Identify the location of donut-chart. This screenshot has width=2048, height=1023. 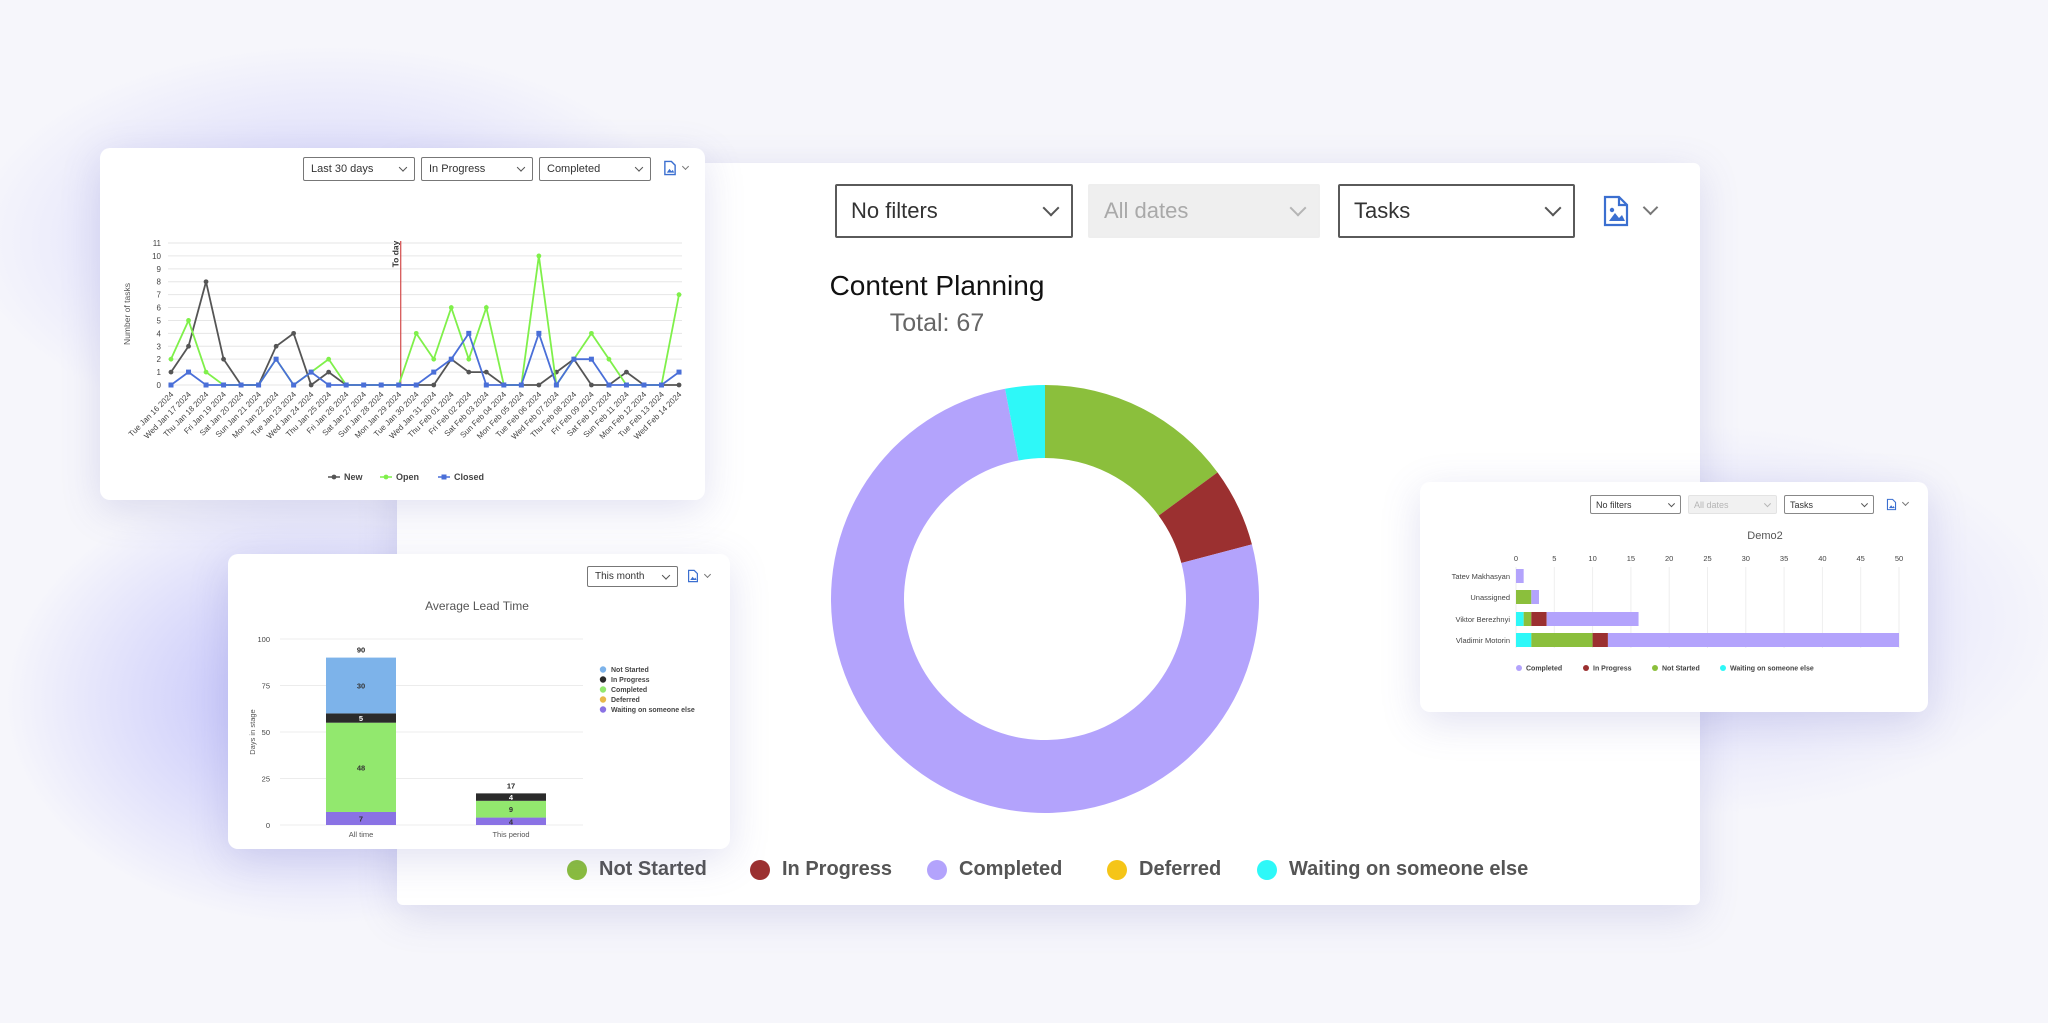
(1045, 599).